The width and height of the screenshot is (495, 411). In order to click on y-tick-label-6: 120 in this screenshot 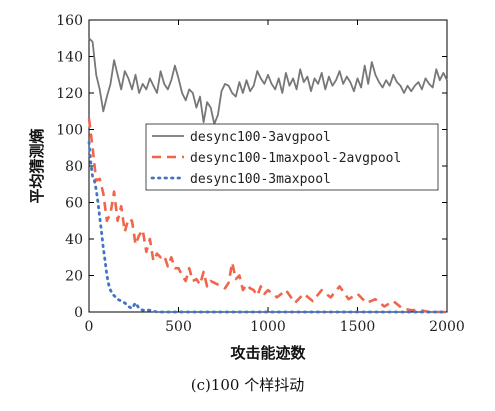, I will do `click(69, 94)`.